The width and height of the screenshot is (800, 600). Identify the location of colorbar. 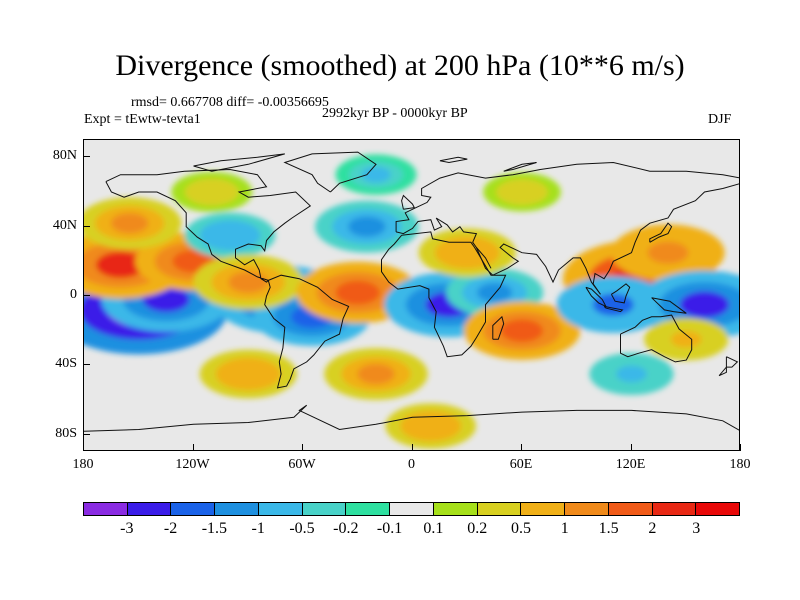
(411, 509).